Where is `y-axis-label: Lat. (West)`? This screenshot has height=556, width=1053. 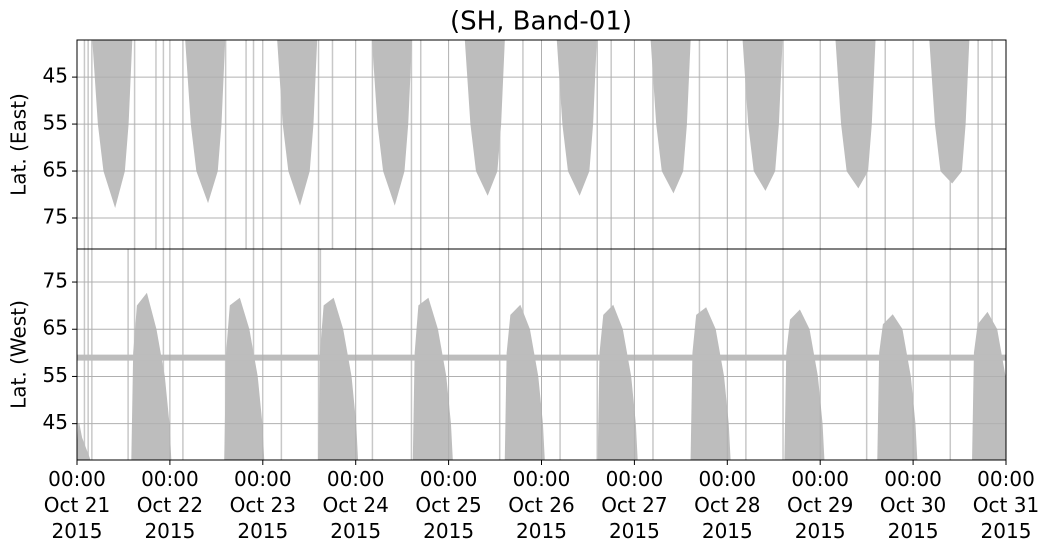 y-axis-label: Lat. (West) is located at coordinates (19, 354).